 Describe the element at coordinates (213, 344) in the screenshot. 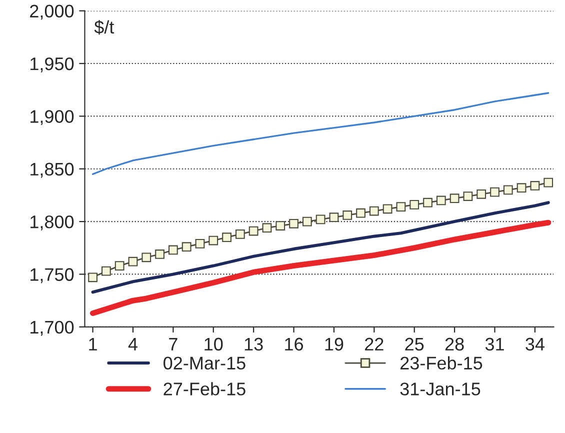

I see `x-tick-label: 10` at that location.